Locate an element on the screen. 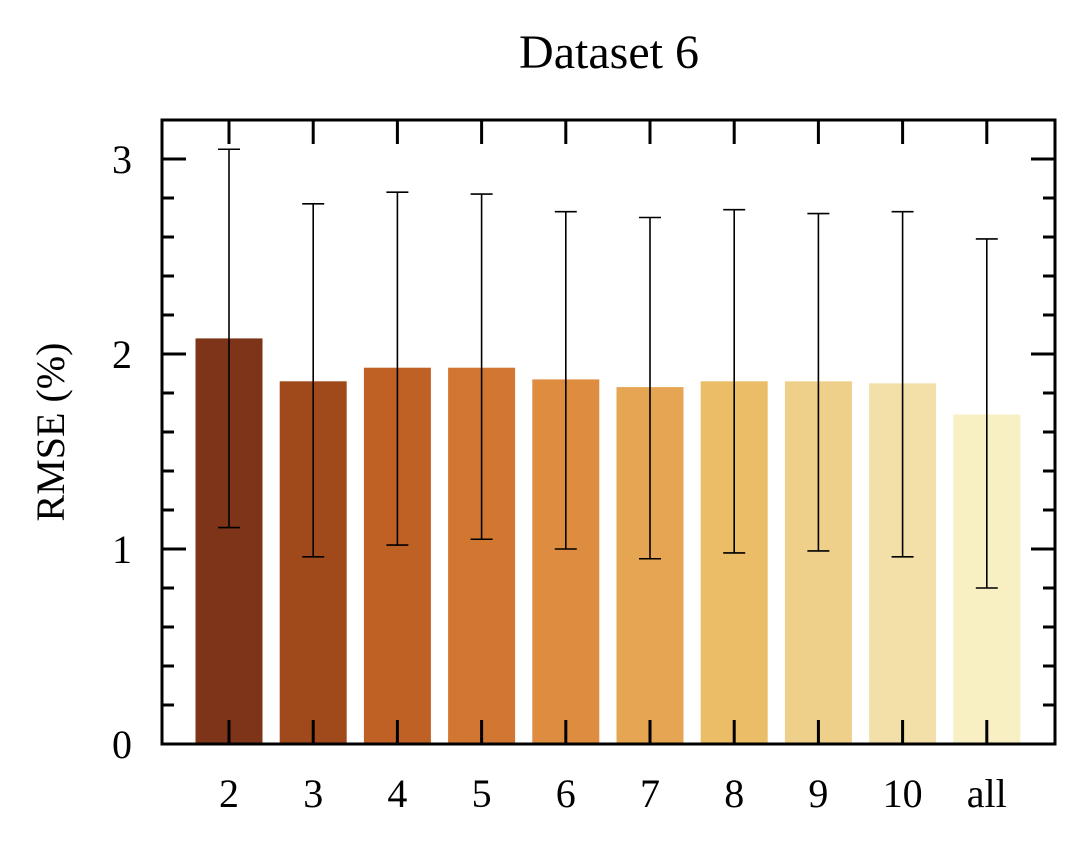 The image size is (1085, 849). x-tick-label: 6 is located at coordinates (566, 793).